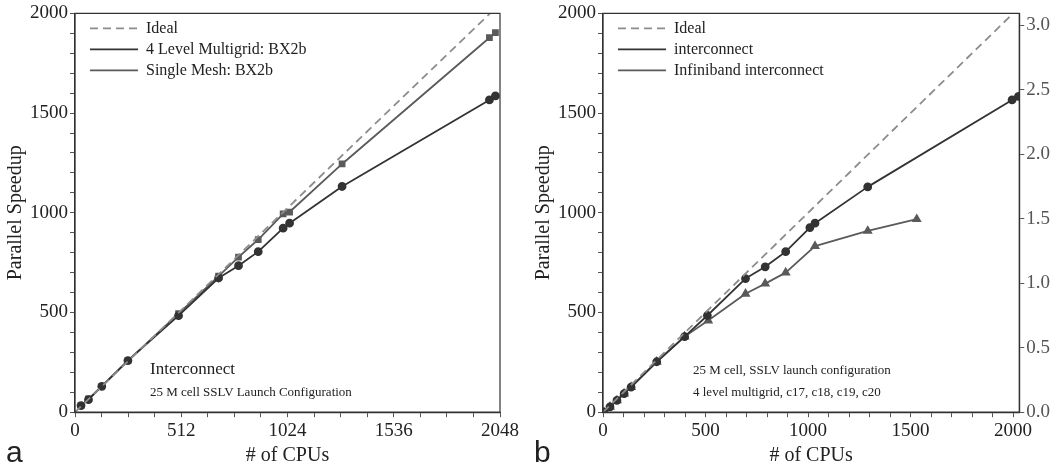  I want to click on annotation: 4 level multigrid, c17, c18, c19, c20, so click(787, 392).